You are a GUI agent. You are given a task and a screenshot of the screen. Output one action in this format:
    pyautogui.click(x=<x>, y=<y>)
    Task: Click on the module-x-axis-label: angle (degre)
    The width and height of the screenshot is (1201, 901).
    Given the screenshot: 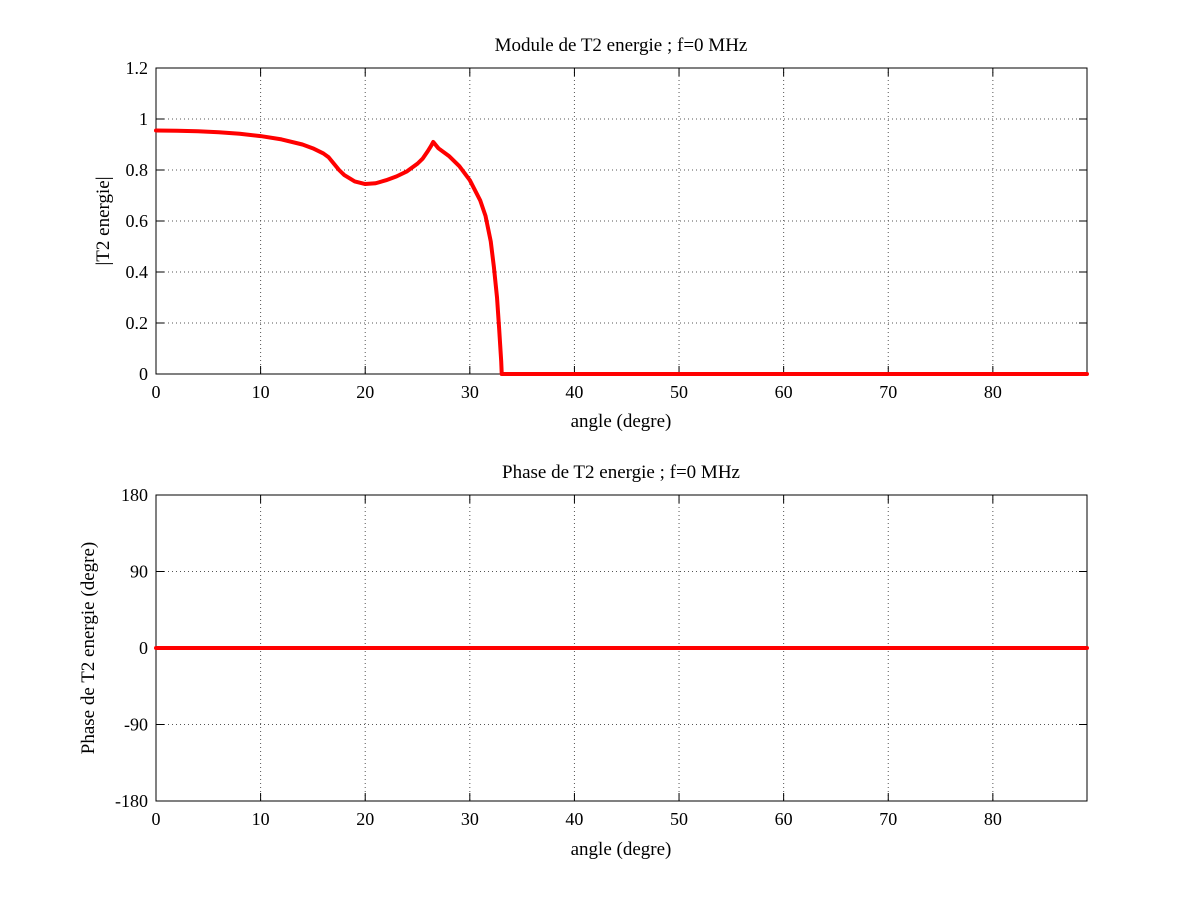 What is the action you would take?
    pyautogui.click(x=621, y=421)
    